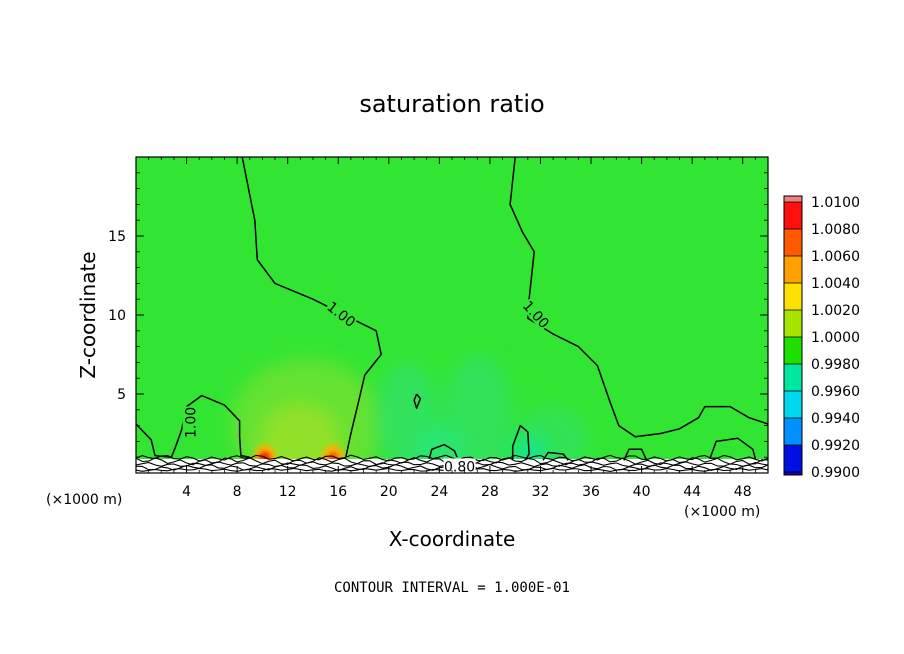 This screenshot has height=654, width=904. Describe the element at coordinates (591, 492) in the screenshot. I see `x-tick-label: 36` at that location.